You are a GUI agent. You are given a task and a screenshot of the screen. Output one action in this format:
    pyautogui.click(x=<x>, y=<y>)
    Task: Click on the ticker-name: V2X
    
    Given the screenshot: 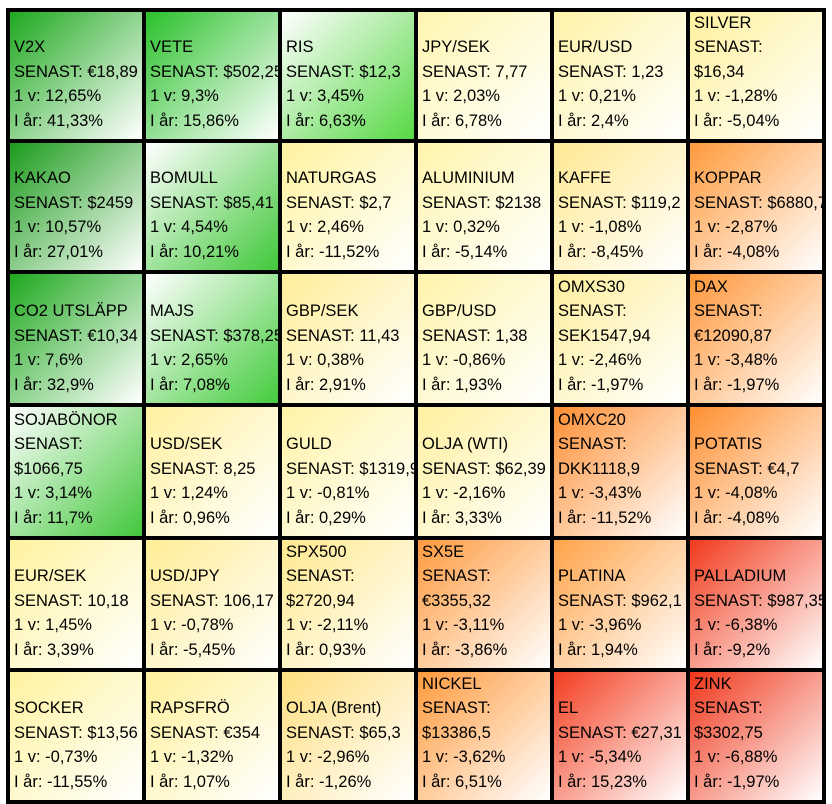 What is the action you would take?
    pyautogui.click(x=30, y=47)
    